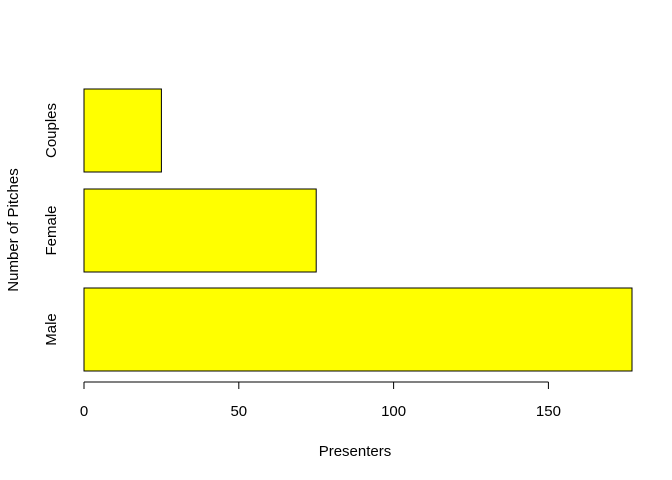 The height and width of the screenshot is (480, 672). I want to click on x-tick-label-50: 50, so click(238, 411).